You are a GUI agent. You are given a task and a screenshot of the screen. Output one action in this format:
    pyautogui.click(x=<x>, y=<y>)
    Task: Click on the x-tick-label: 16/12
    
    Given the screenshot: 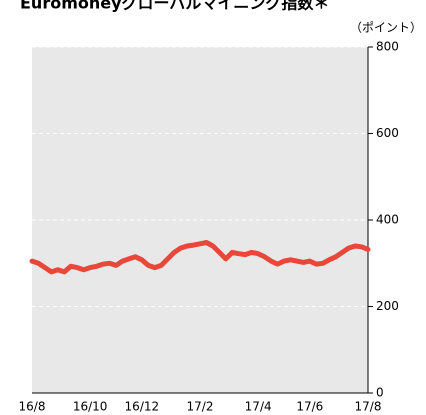 What is the action you would take?
    pyautogui.click(x=142, y=407)
    